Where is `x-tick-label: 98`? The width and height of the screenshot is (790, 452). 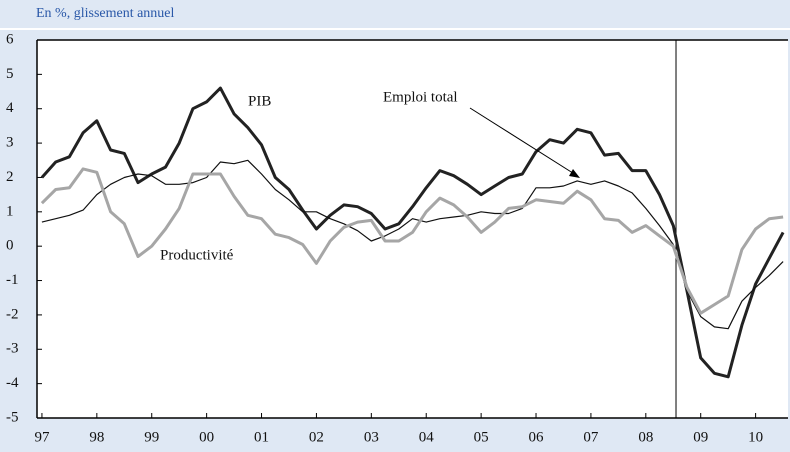
x-tick-label: 98 is located at coordinates (96, 437).